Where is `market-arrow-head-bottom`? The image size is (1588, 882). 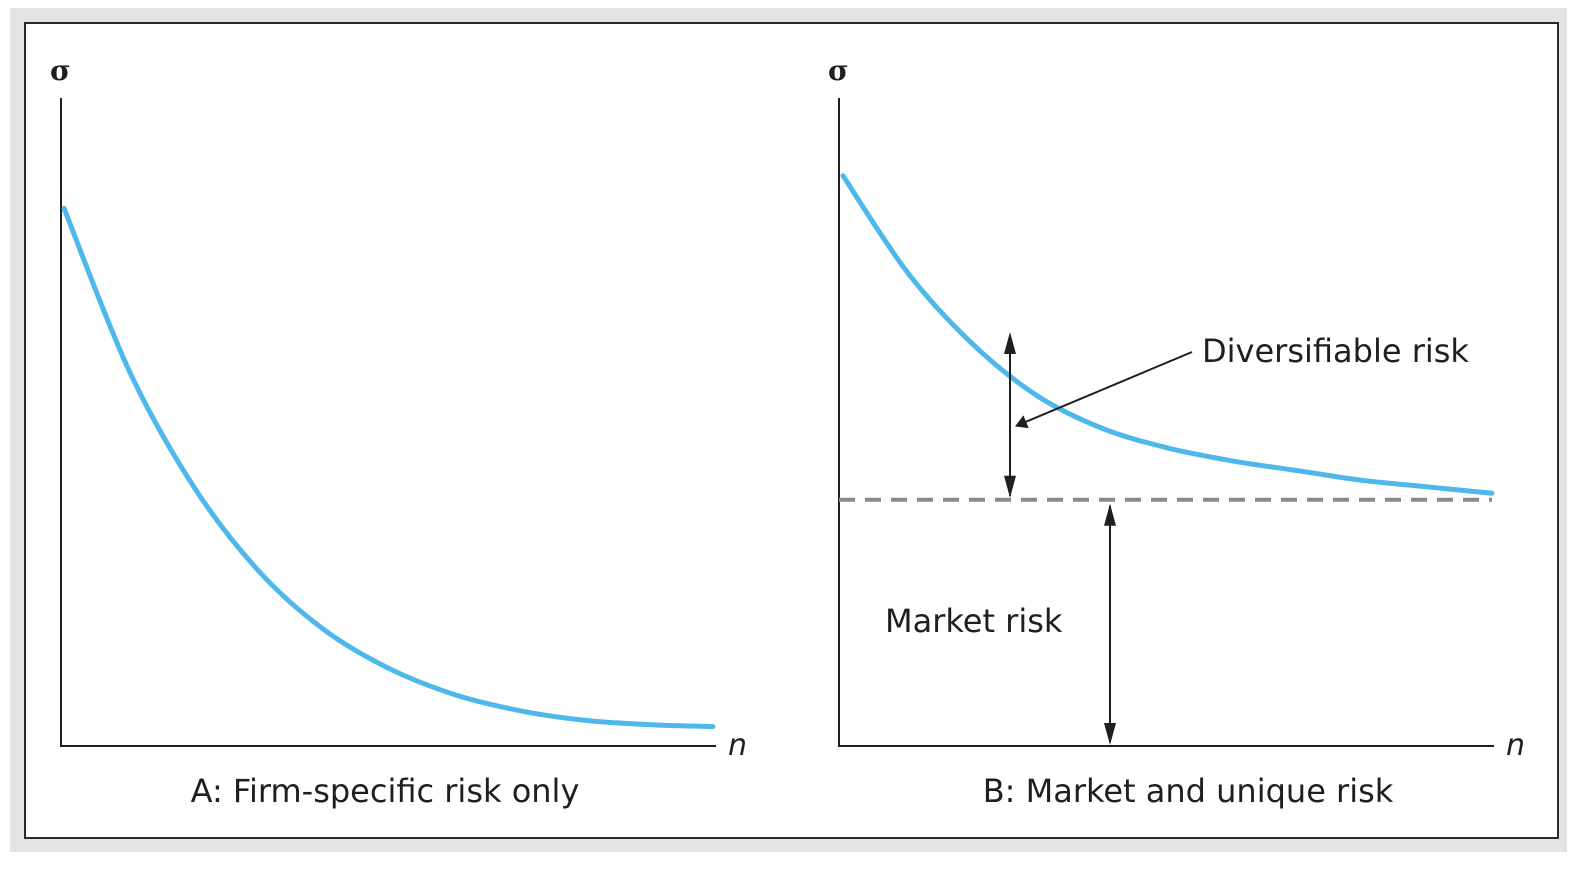 market-arrow-head-bottom is located at coordinates (1110, 734).